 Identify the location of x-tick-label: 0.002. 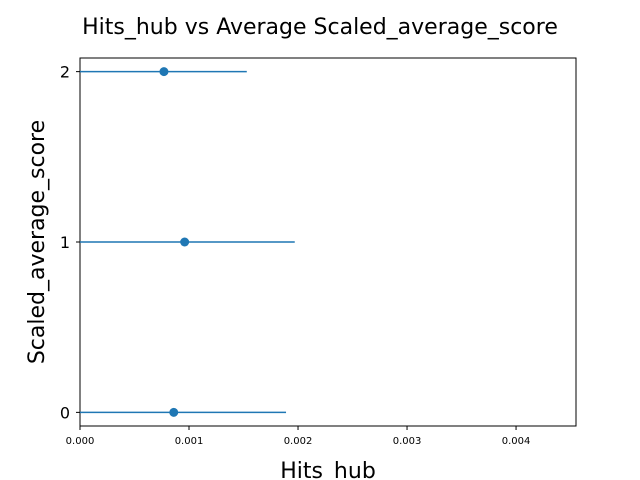
(298, 441).